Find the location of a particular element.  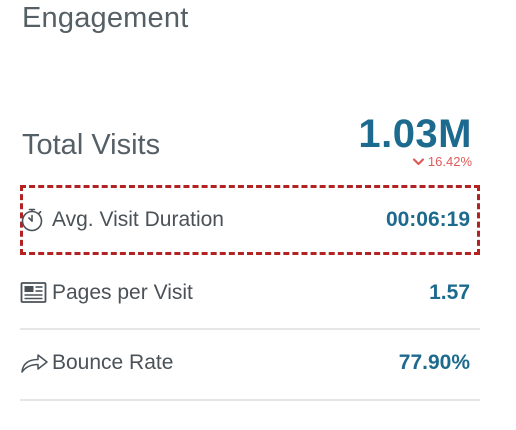

newspaper-icon is located at coordinates (33, 292).